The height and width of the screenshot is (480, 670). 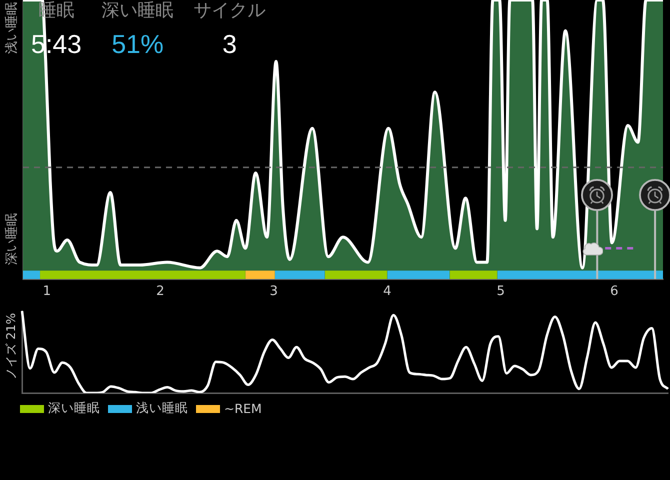 I want to click on category-label: 深い睡眠, so click(x=138, y=11).